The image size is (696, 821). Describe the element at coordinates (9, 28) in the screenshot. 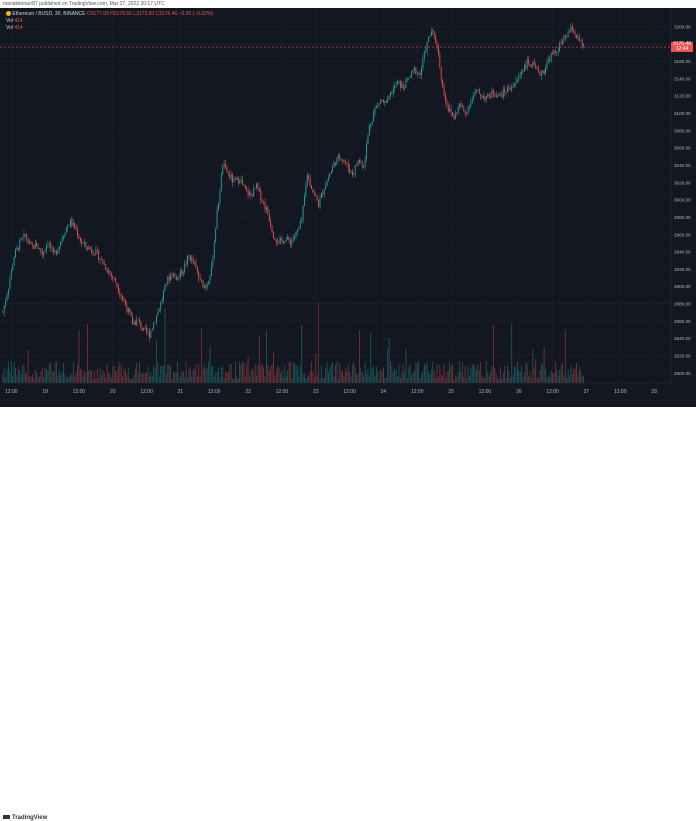

I see `volume-label-2: Vol` at that location.